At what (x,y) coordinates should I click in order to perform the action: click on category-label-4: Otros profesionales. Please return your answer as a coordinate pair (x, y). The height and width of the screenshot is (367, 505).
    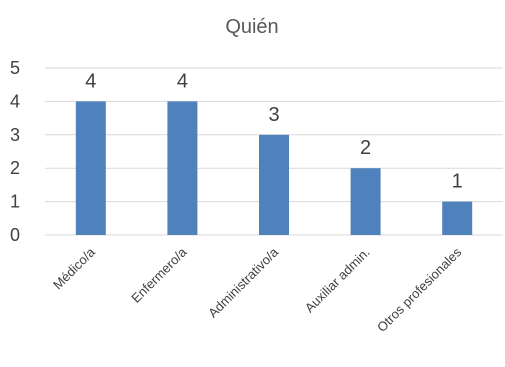
    Looking at the image, I should click on (419, 289).